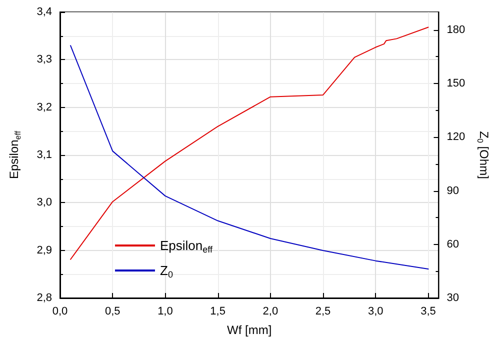  I want to click on y-tick-label: 3,1, so click(44, 155).